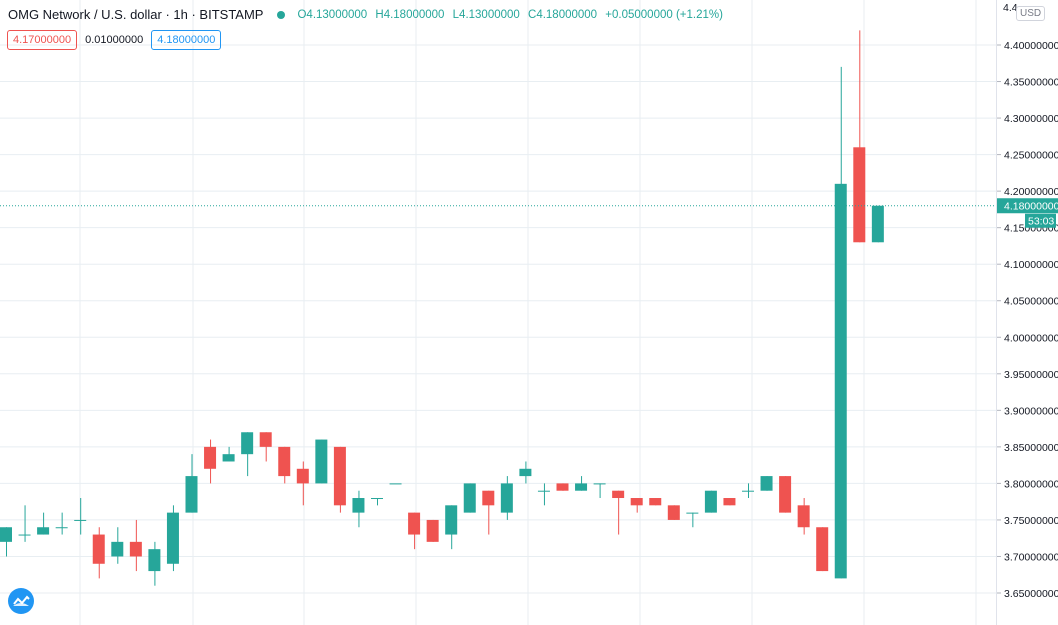 The height and width of the screenshot is (625, 1058). I want to click on price-tick-label: 4.25000000, so click(1031, 156).